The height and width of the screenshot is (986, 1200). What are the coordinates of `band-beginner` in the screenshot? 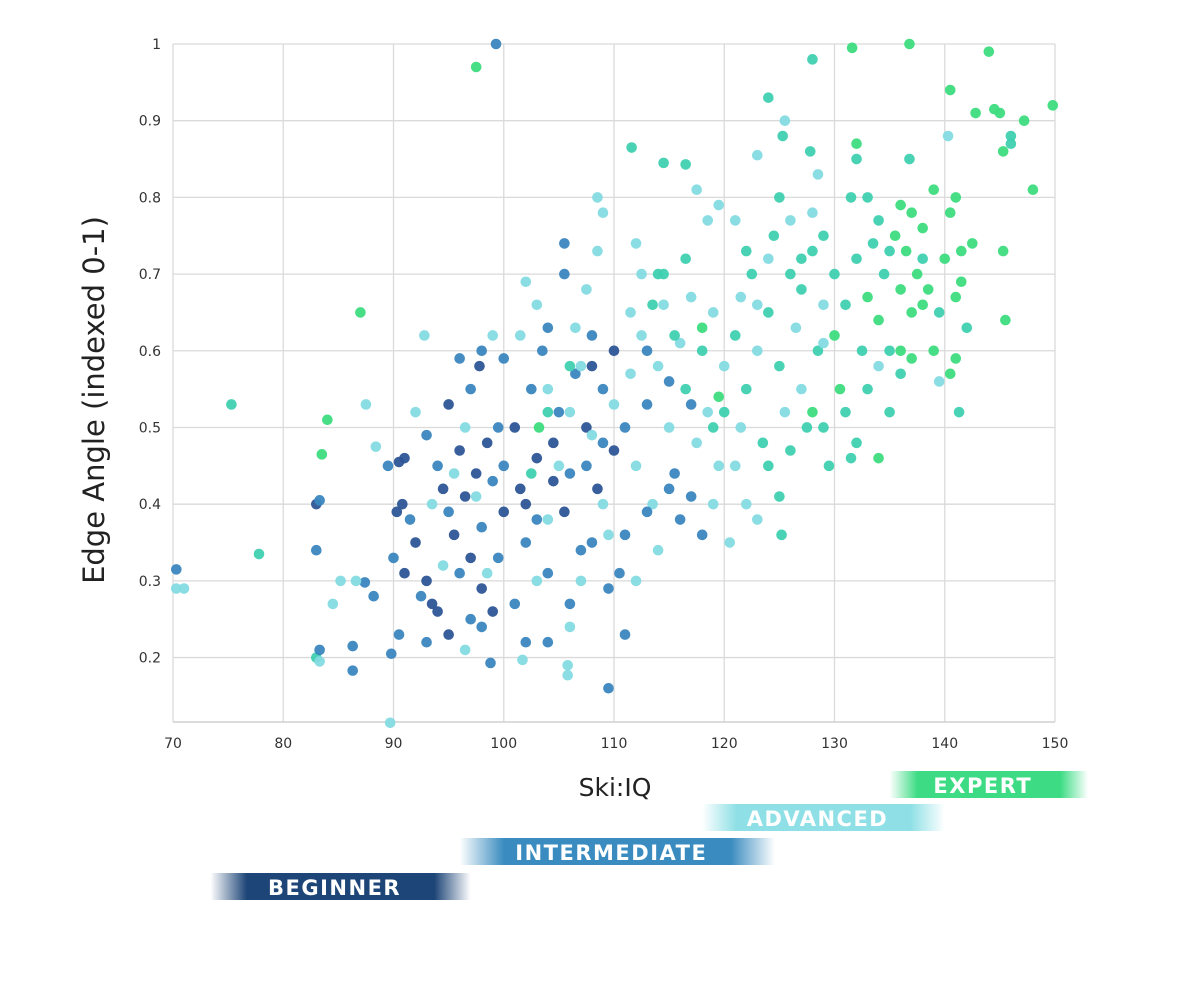 It's located at (340, 886).